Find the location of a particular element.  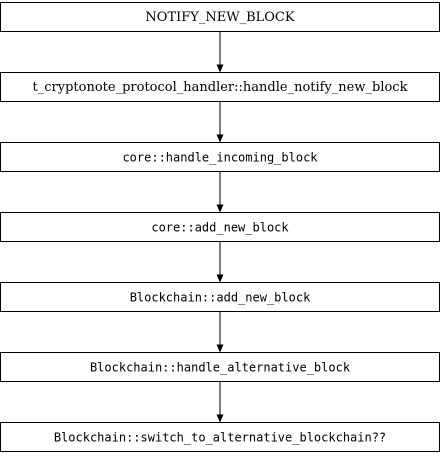

flow-node-label: core::handle_incoming_block is located at coordinates (220, 158).